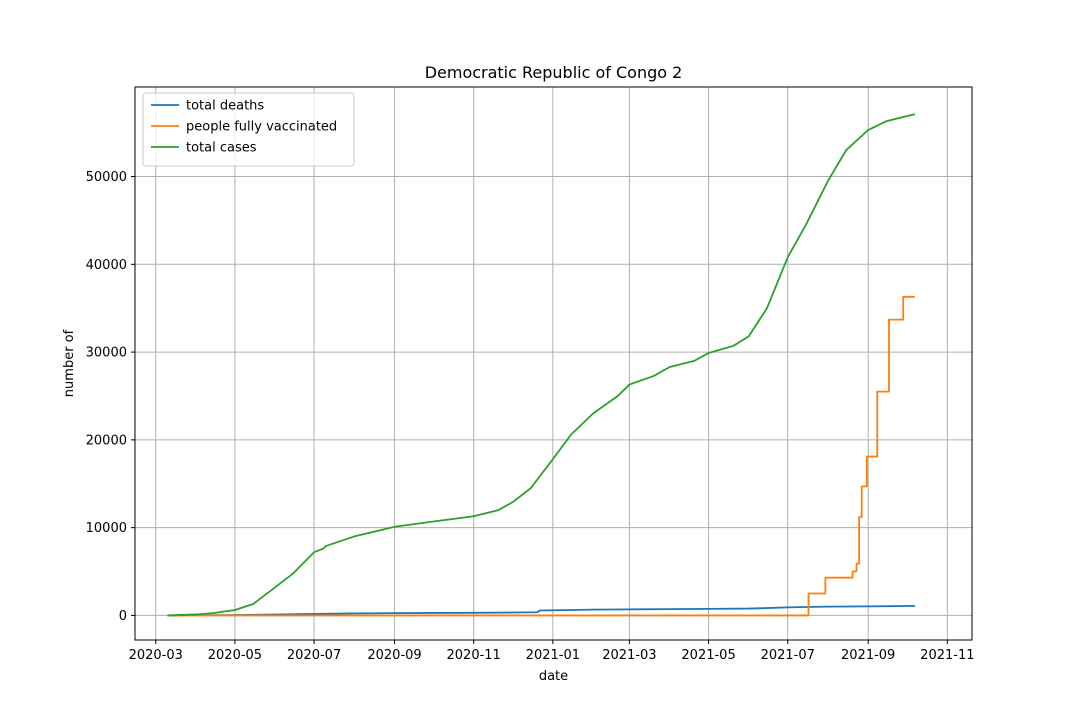 The width and height of the screenshot is (1080, 720). Describe the element at coordinates (314, 655) in the screenshot. I see `x-tick-label: 2020-07` at that location.